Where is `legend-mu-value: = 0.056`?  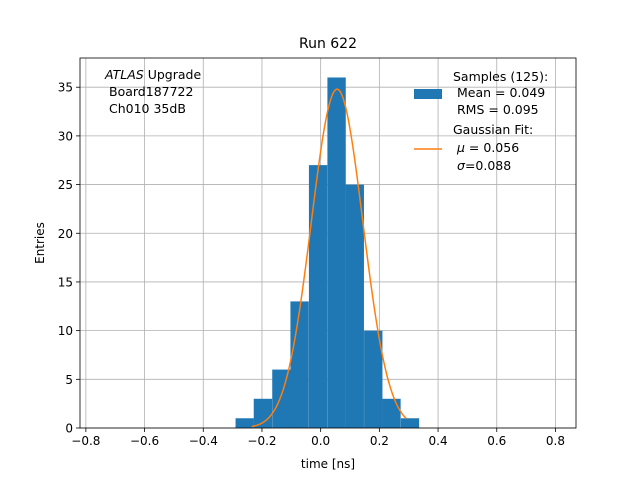 legend-mu-value: = 0.056 is located at coordinates (492, 147).